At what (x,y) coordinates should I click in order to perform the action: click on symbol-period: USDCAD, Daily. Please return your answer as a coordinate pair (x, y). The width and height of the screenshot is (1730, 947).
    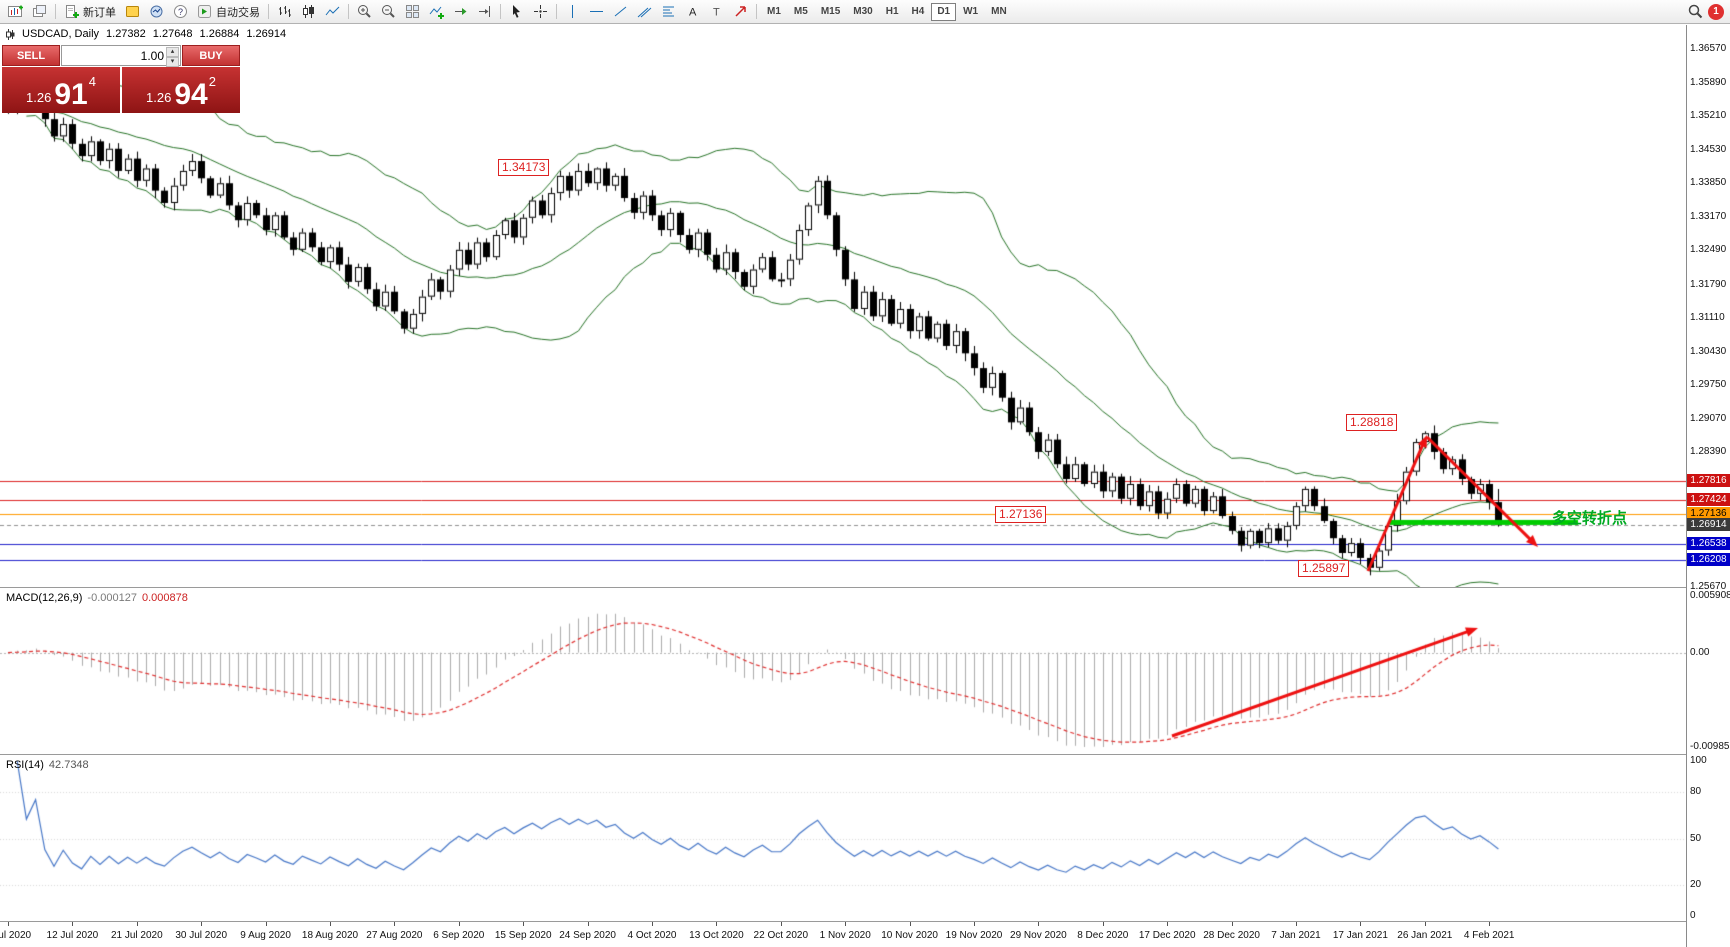
    Looking at the image, I should click on (61, 34).